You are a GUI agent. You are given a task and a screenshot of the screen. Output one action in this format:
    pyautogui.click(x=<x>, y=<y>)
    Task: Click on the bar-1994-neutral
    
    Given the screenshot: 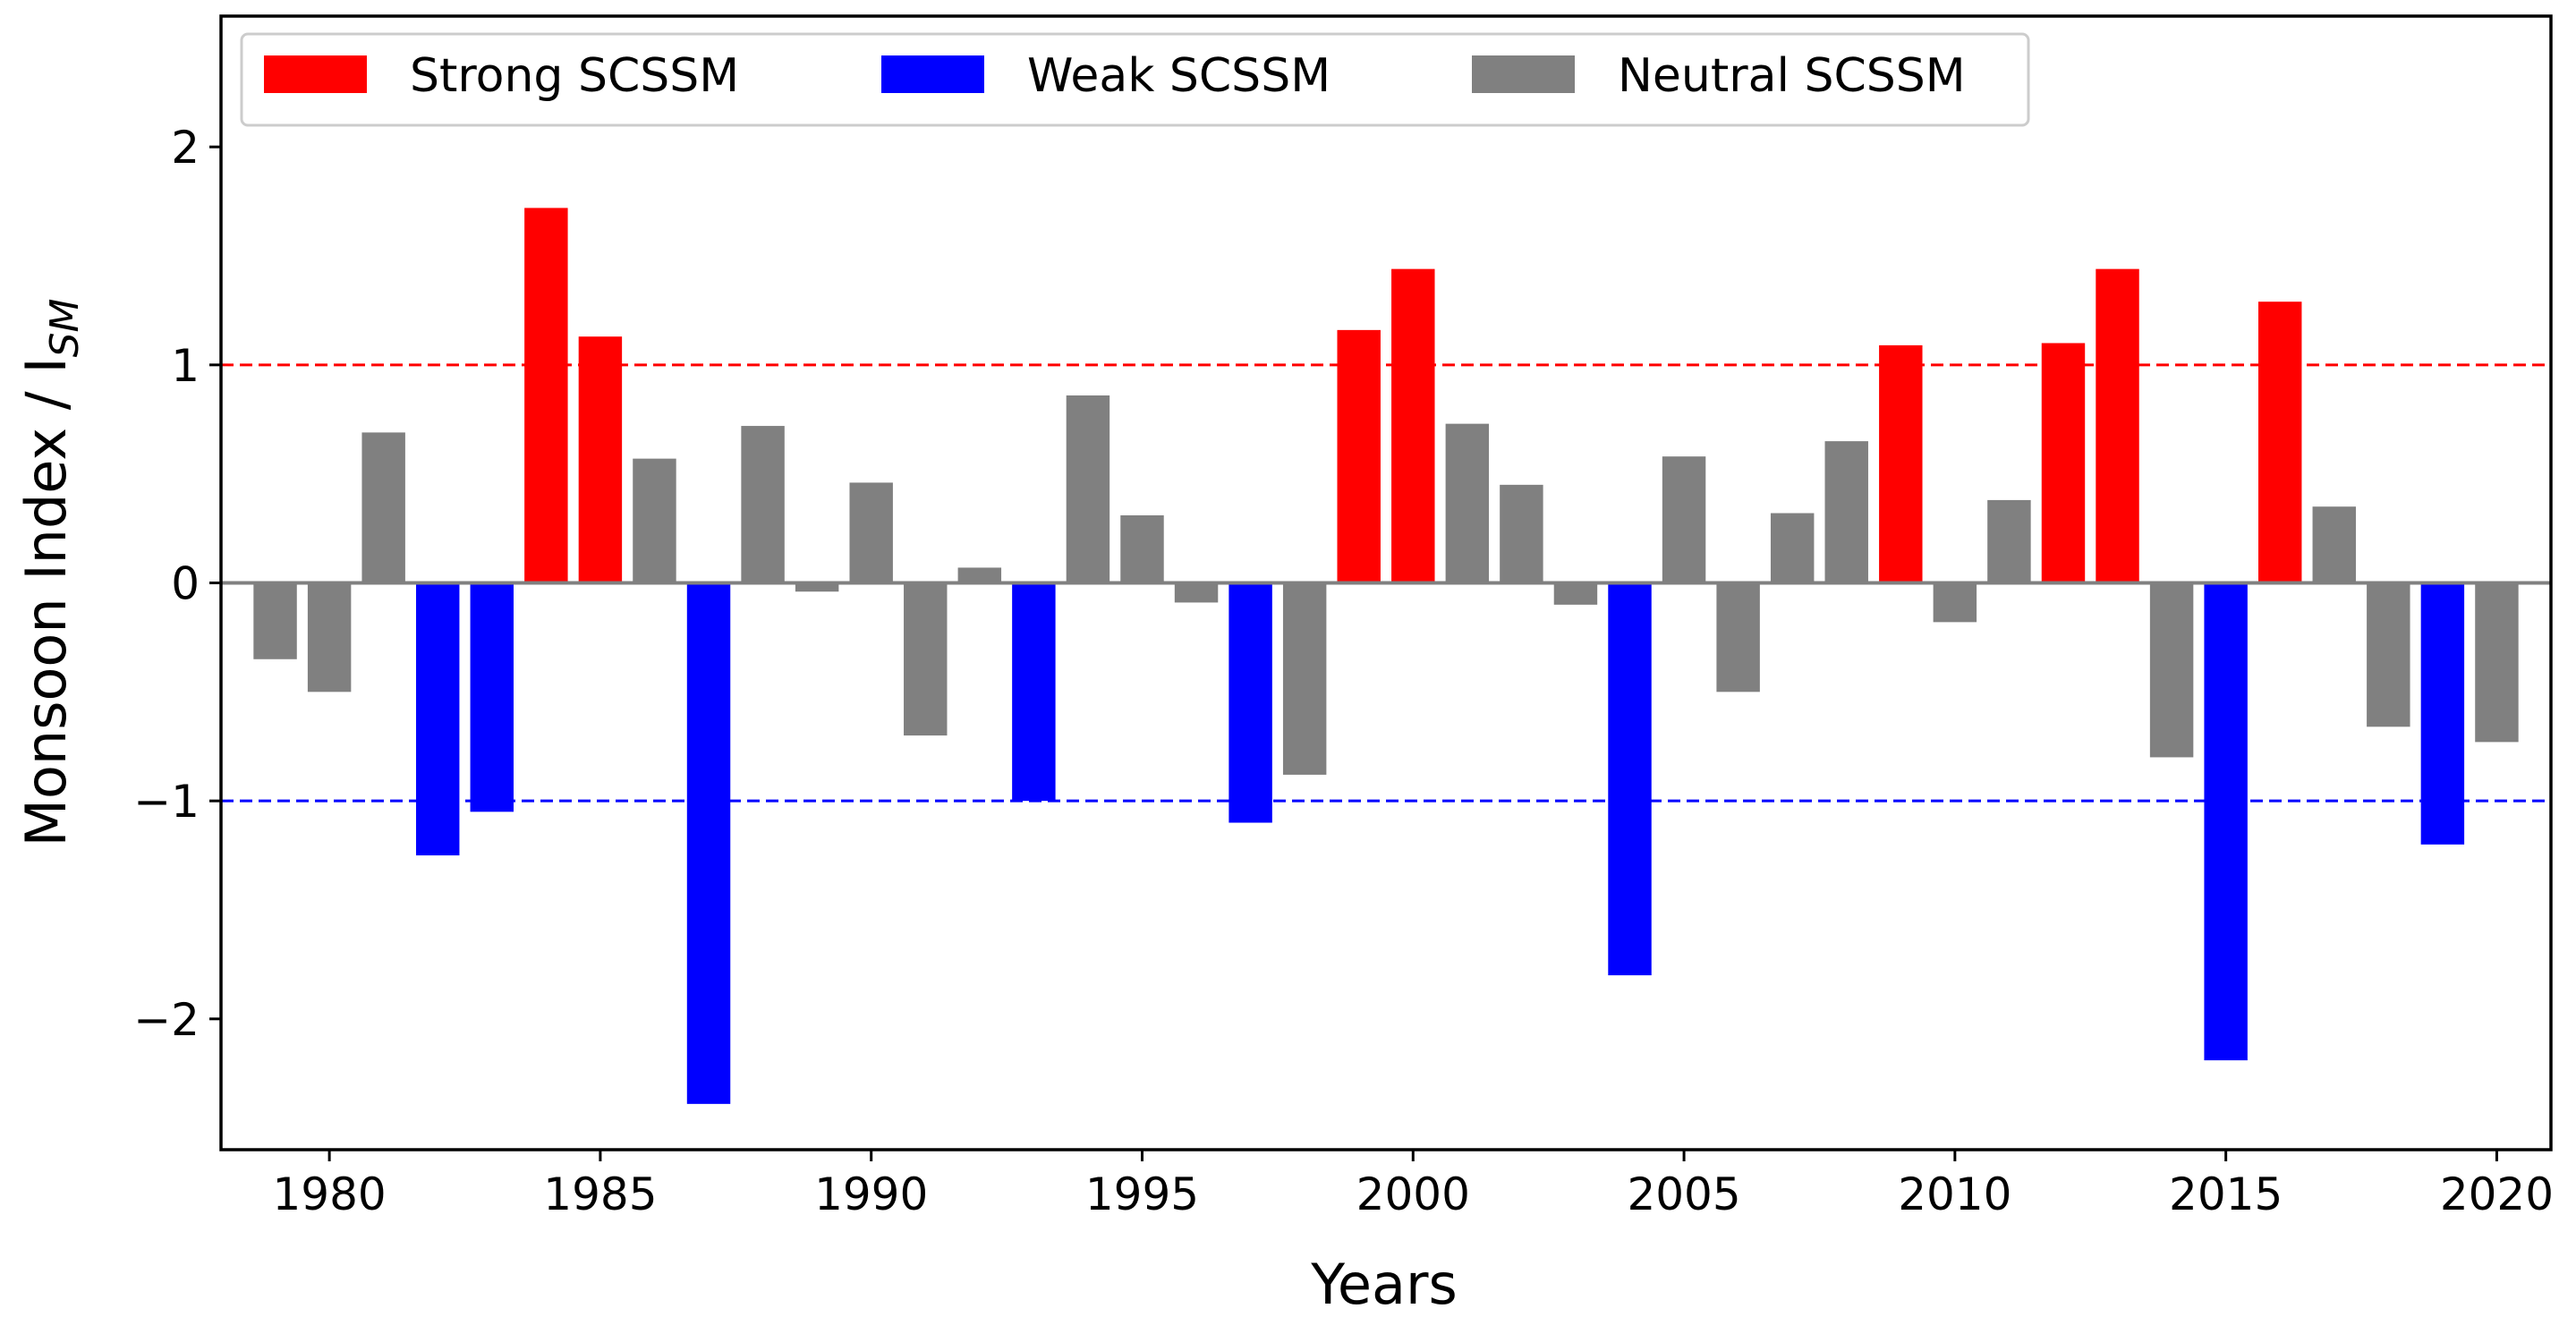 What is the action you would take?
    pyautogui.click(x=1088, y=489)
    